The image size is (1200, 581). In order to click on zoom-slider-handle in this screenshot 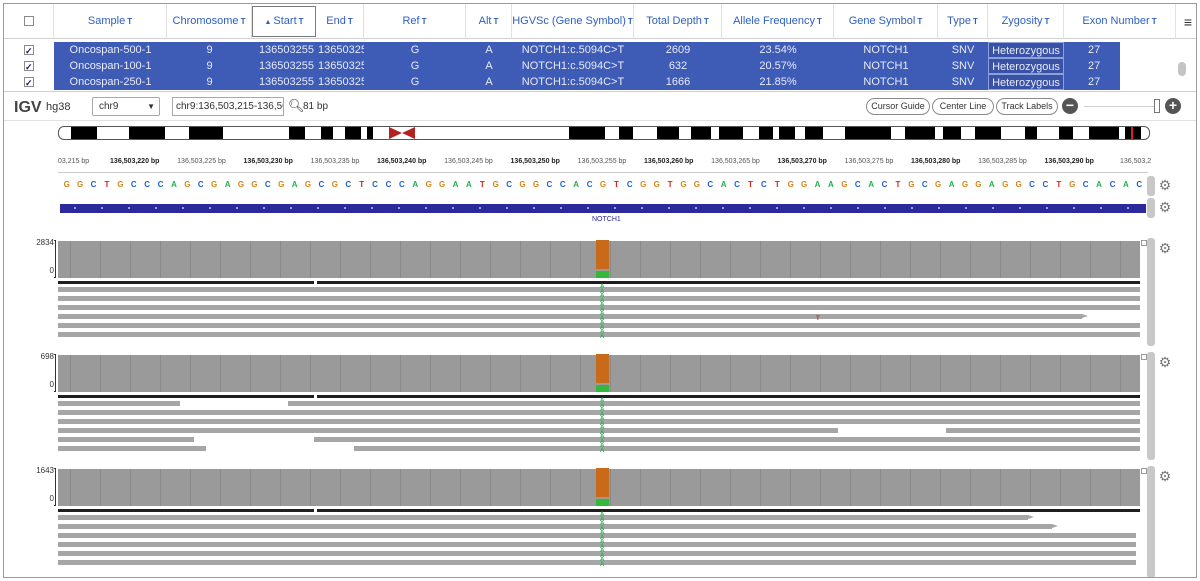, I will do `click(1157, 106)`.